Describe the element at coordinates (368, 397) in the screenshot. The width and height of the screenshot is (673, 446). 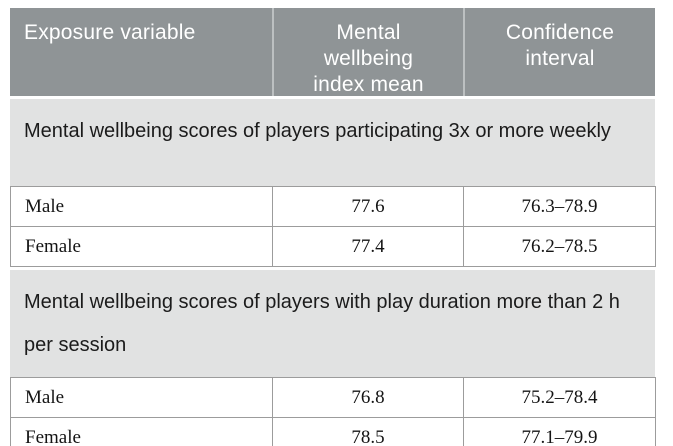
I see `cell-mean: 76.8` at that location.